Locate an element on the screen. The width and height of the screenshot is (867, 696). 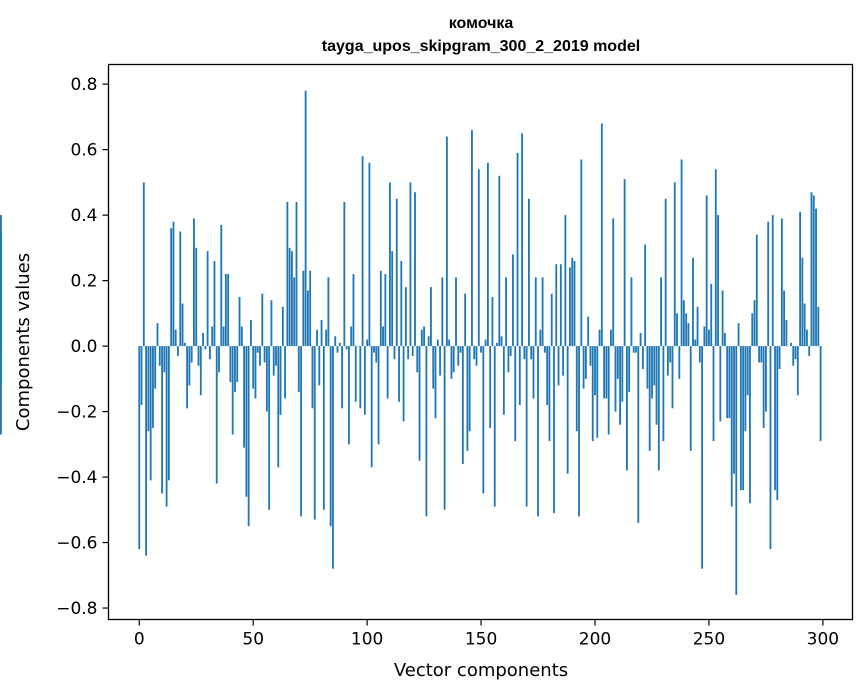
y-tick-label: 0.0 is located at coordinates (83, 347).